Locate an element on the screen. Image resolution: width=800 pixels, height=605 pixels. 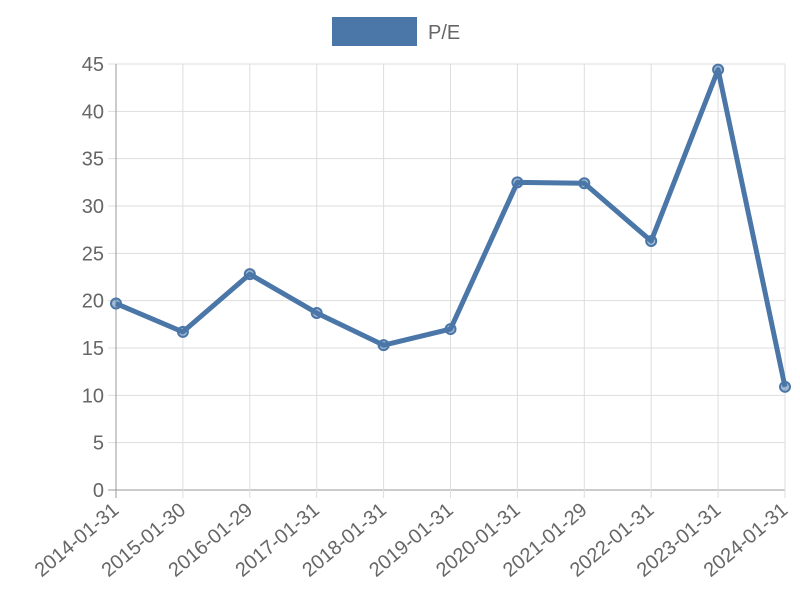
y-tick-label: 35 is located at coordinates (93, 160).